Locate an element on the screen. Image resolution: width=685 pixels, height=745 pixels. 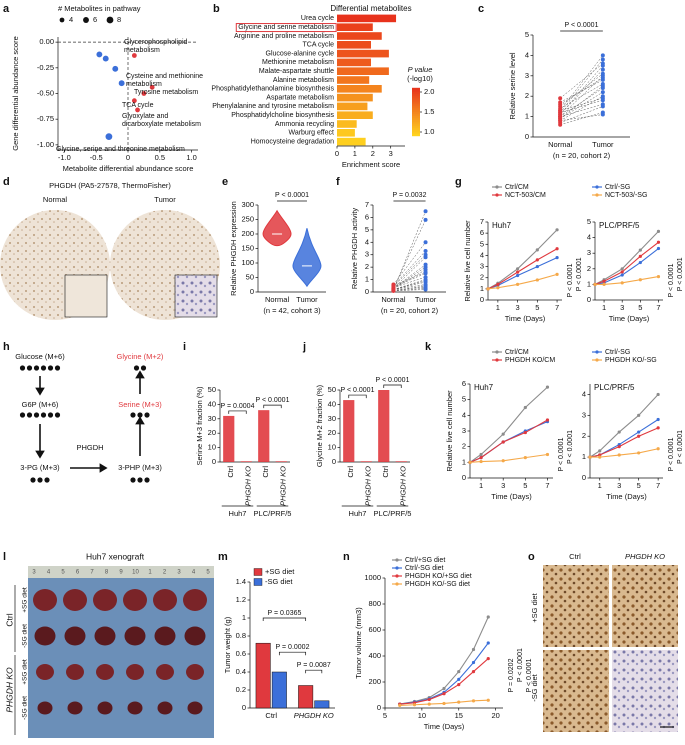
y-tick-label: 5 is located at coordinates (367, 229).